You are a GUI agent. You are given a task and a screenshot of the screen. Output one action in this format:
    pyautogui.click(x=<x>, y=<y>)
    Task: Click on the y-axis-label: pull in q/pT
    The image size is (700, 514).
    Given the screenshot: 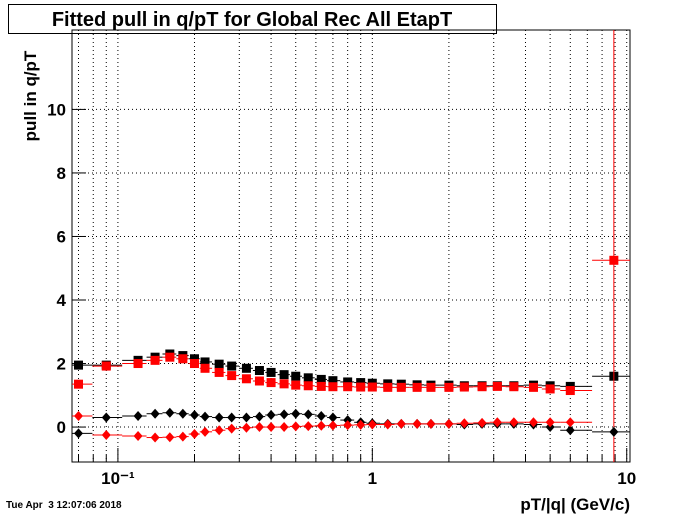 What is the action you would take?
    pyautogui.click(x=30, y=95)
    